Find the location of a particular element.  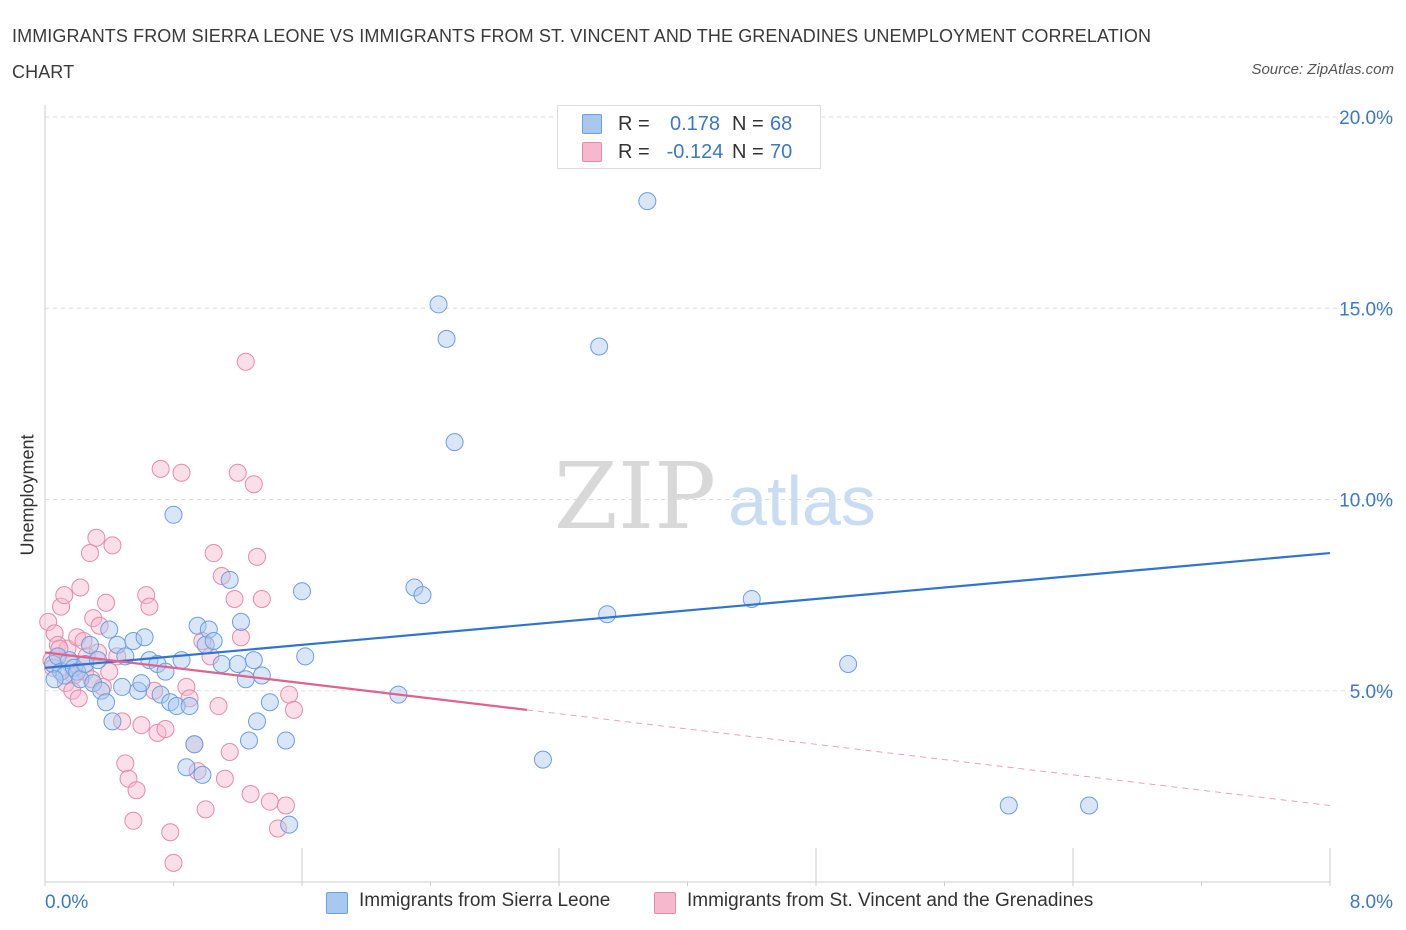

r-value: 0.178 is located at coordinates (695, 124).